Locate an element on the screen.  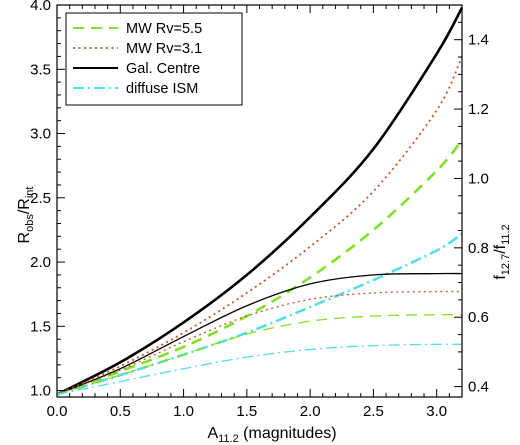
legend: MW Rv=5.5 MW Rv=3.1 Gal. Centre diffuse ISM is located at coordinates (154, 59).